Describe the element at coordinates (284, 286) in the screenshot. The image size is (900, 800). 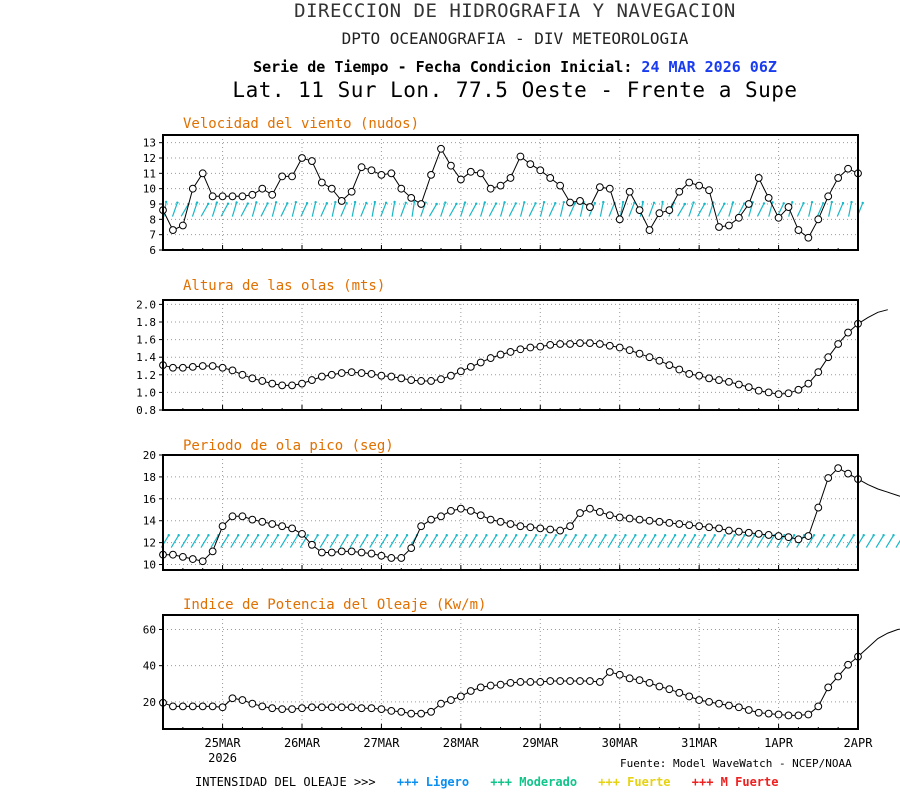
I see `chart-title: Altura de las olas (mts)` at that location.